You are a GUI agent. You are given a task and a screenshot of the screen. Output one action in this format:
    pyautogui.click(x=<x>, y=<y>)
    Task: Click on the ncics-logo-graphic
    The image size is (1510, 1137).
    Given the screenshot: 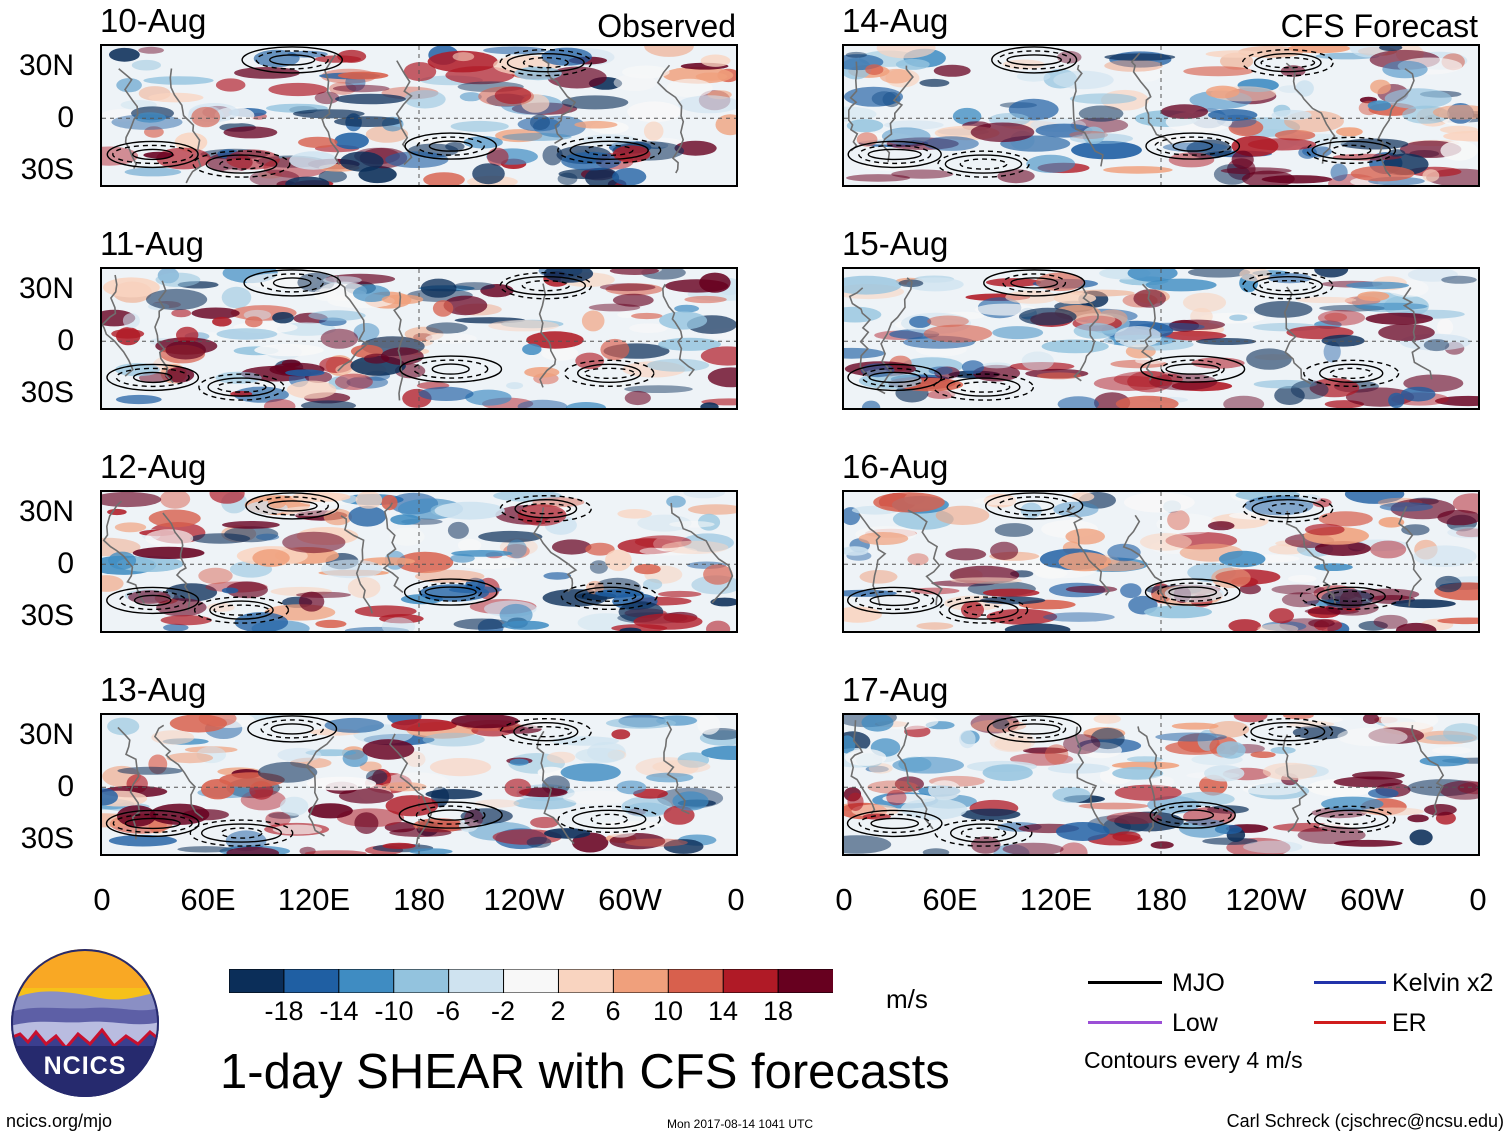 What is the action you would take?
    pyautogui.click(x=85, y=1023)
    